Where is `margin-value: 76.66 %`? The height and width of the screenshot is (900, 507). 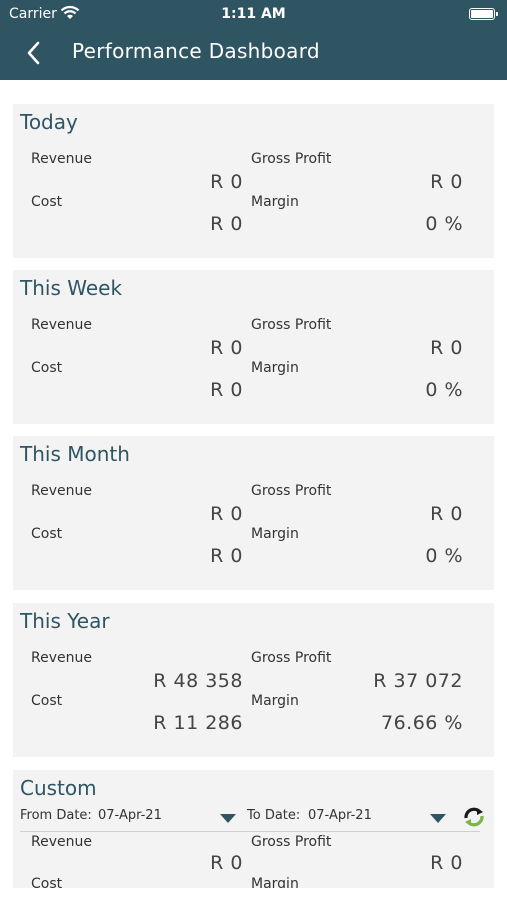
margin-value: 76.66 % is located at coordinates (422, 723).